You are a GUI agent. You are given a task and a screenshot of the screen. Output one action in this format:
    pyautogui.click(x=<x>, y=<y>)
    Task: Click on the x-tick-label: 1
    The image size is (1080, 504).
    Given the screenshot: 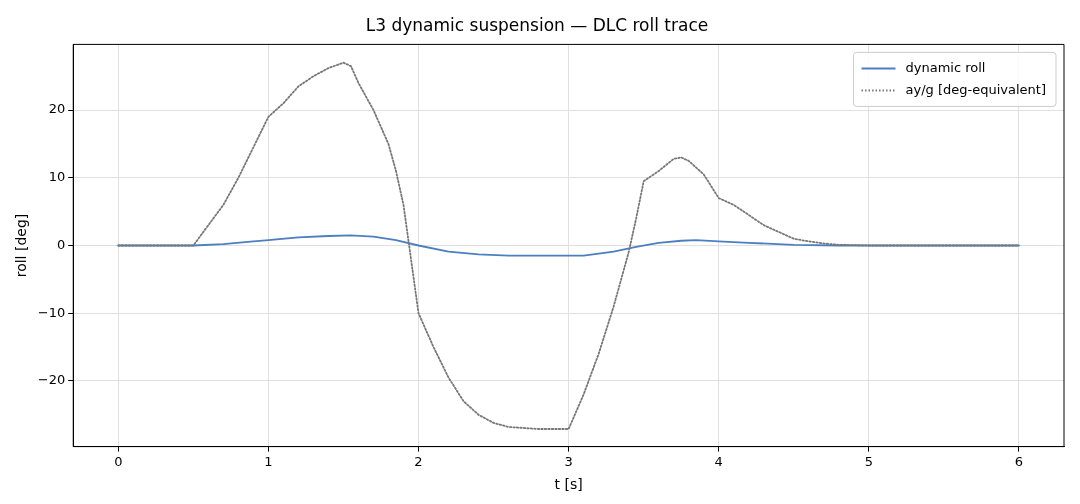 What is the action you would take?
    pyautogui.click(x=268, y=461)
    